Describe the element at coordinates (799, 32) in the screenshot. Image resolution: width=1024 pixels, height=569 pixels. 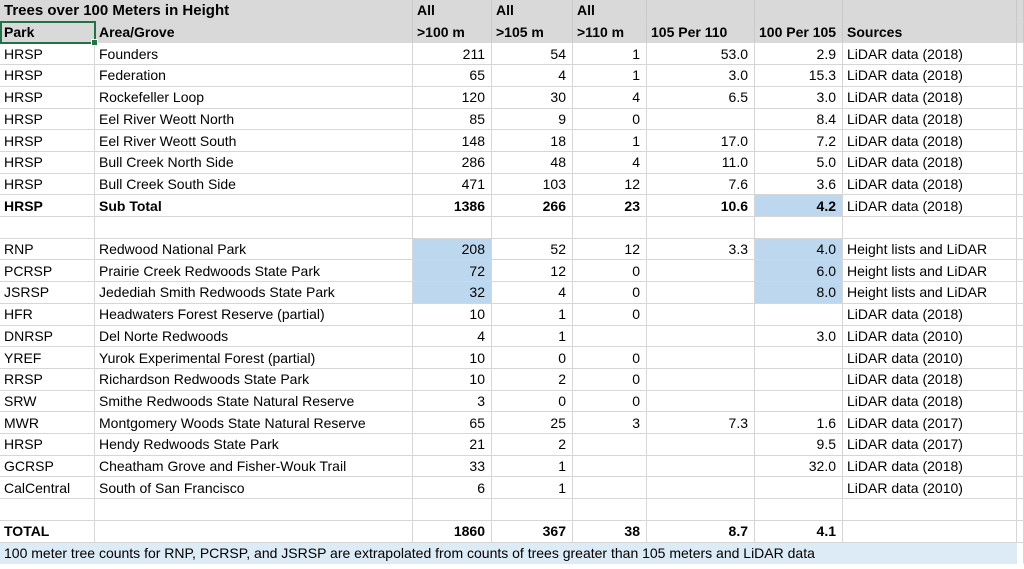
I see `header-100-per-105: 100 Per 105` at that location.